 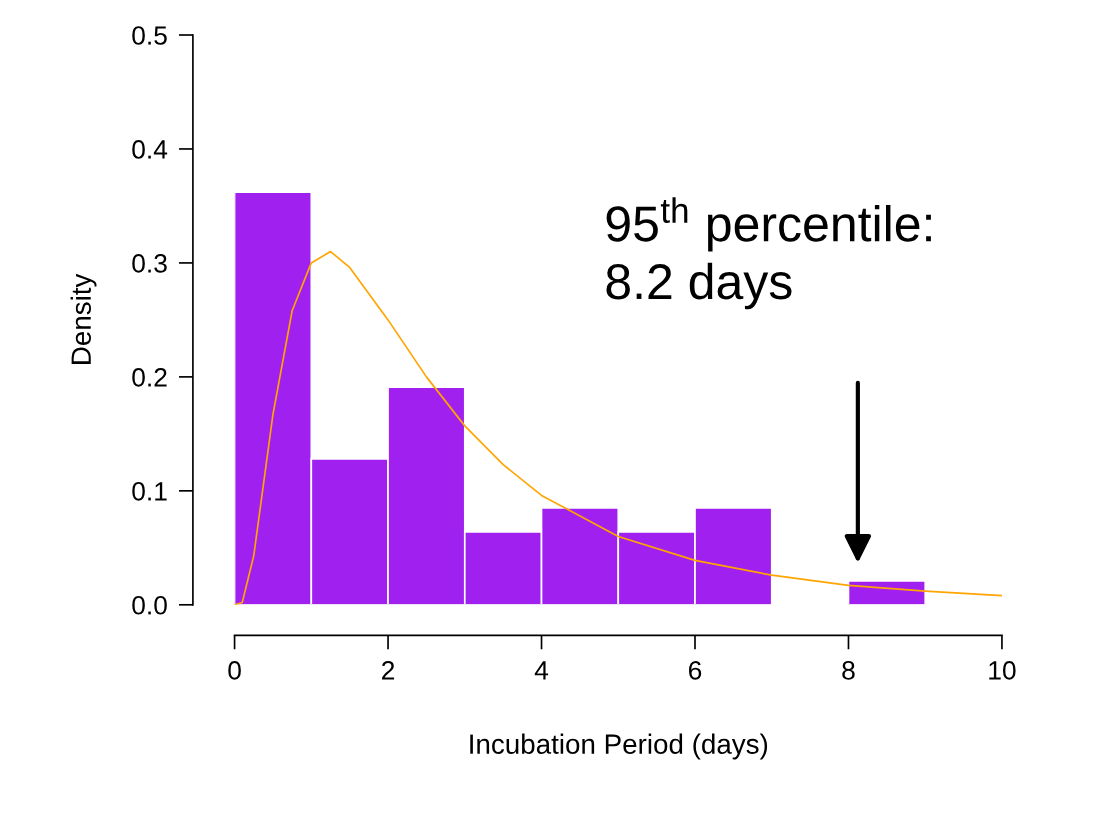 What do you see at coordinates (768, 253) in the screenshot?
I see `annotation: 95$^{th}$ percentile: 8.2 days` at bounding box center [768, 253].